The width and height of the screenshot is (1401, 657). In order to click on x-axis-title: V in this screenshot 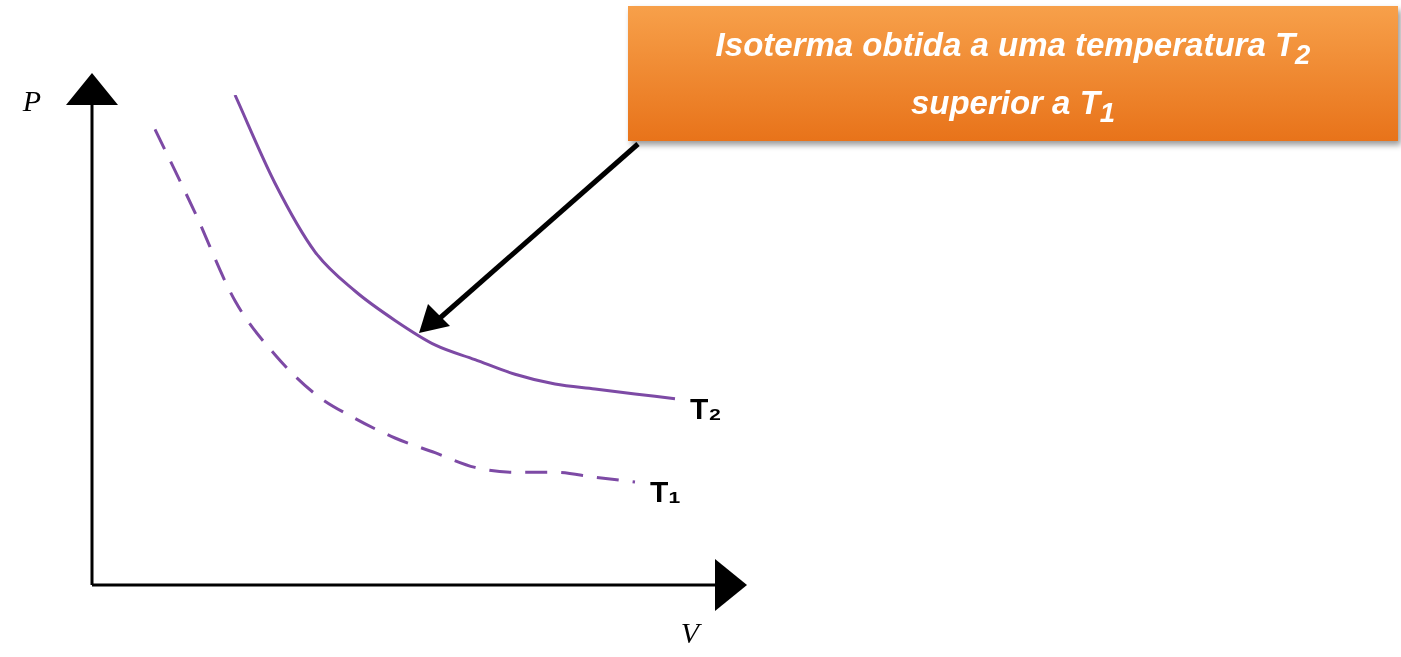, I will do `click(691, 632)`.